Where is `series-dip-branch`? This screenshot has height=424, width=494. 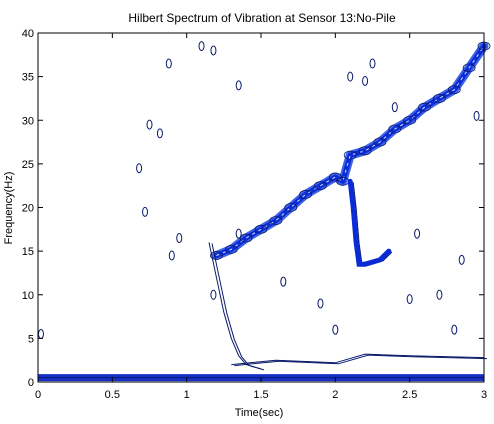 series-dip-branch is located at coordinates (370, 222).